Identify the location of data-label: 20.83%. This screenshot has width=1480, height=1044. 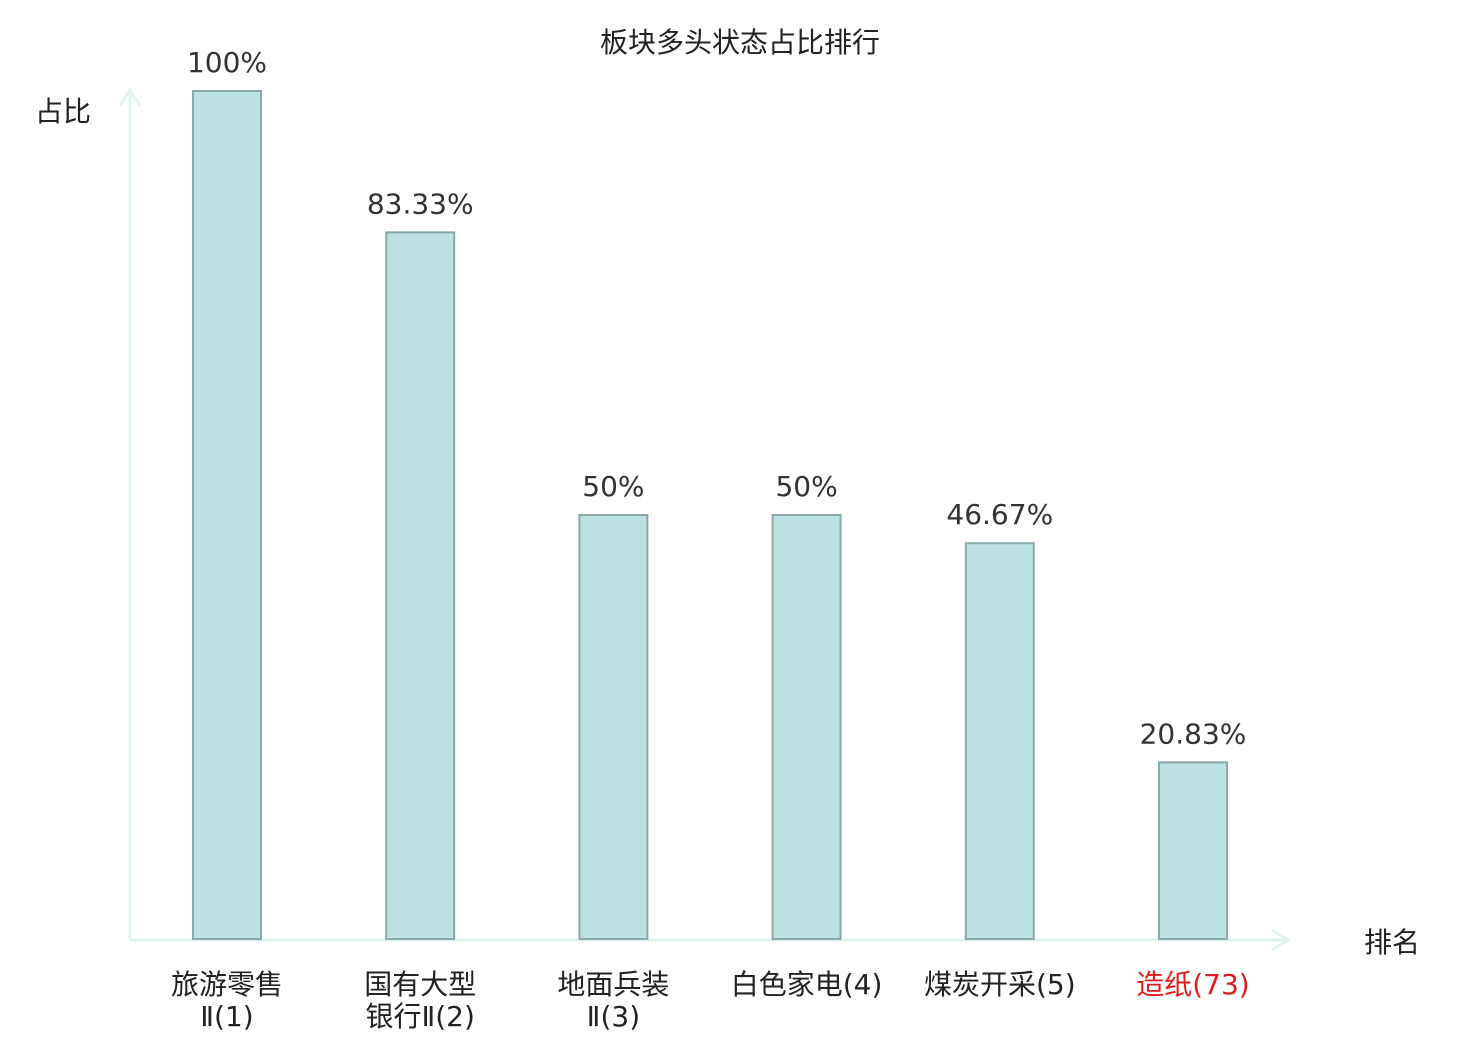
(1193, 733).